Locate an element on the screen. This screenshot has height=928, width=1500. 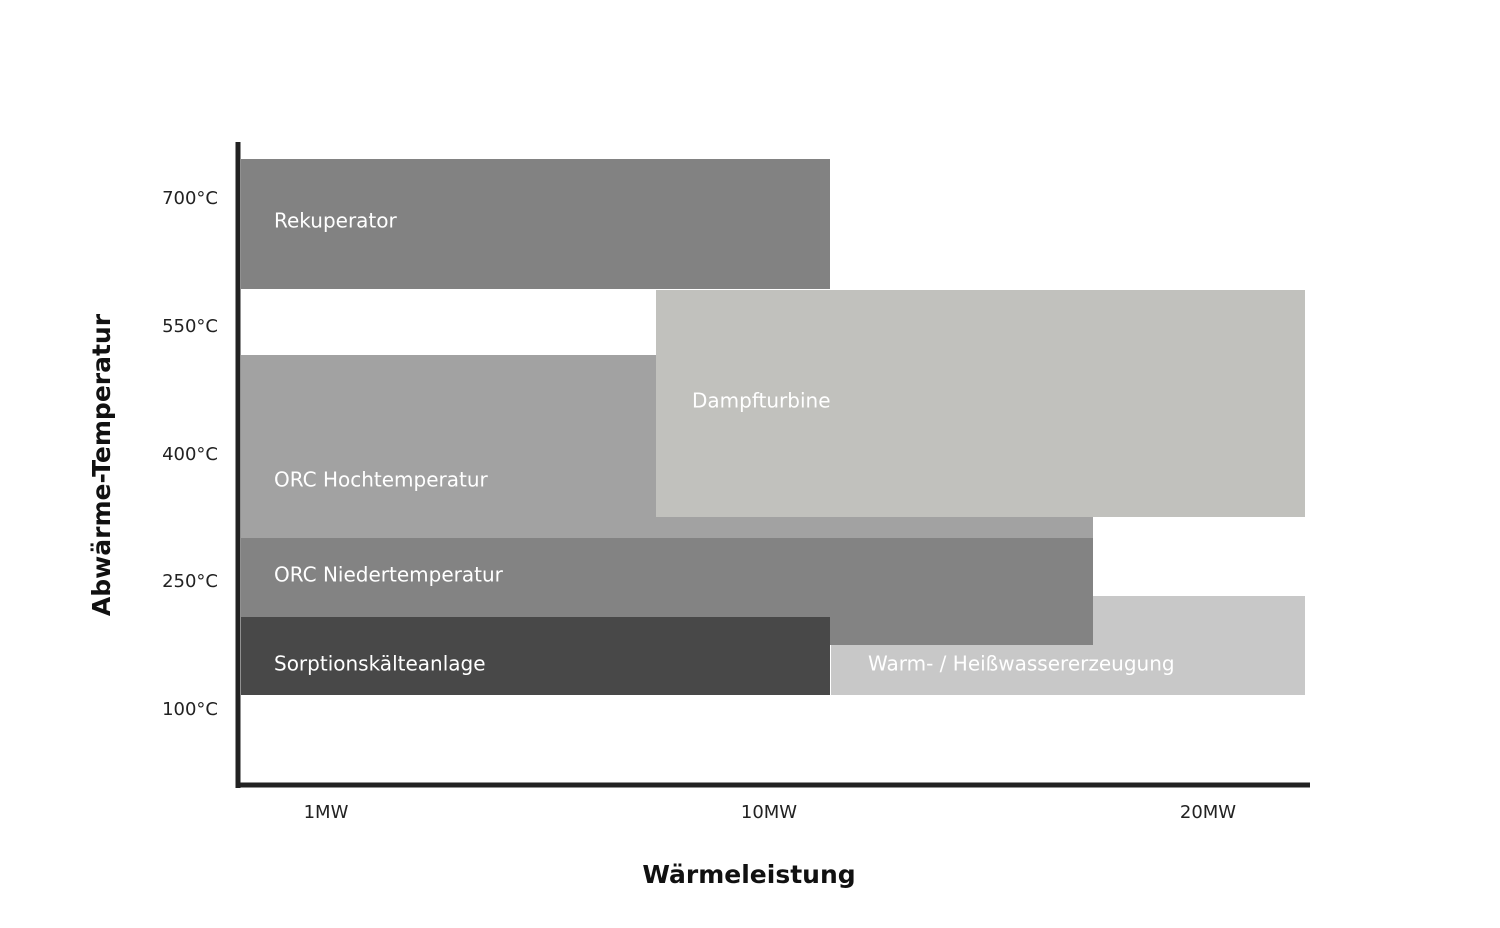
y-tick-label: 550°C is located at coordinates (190, 326).